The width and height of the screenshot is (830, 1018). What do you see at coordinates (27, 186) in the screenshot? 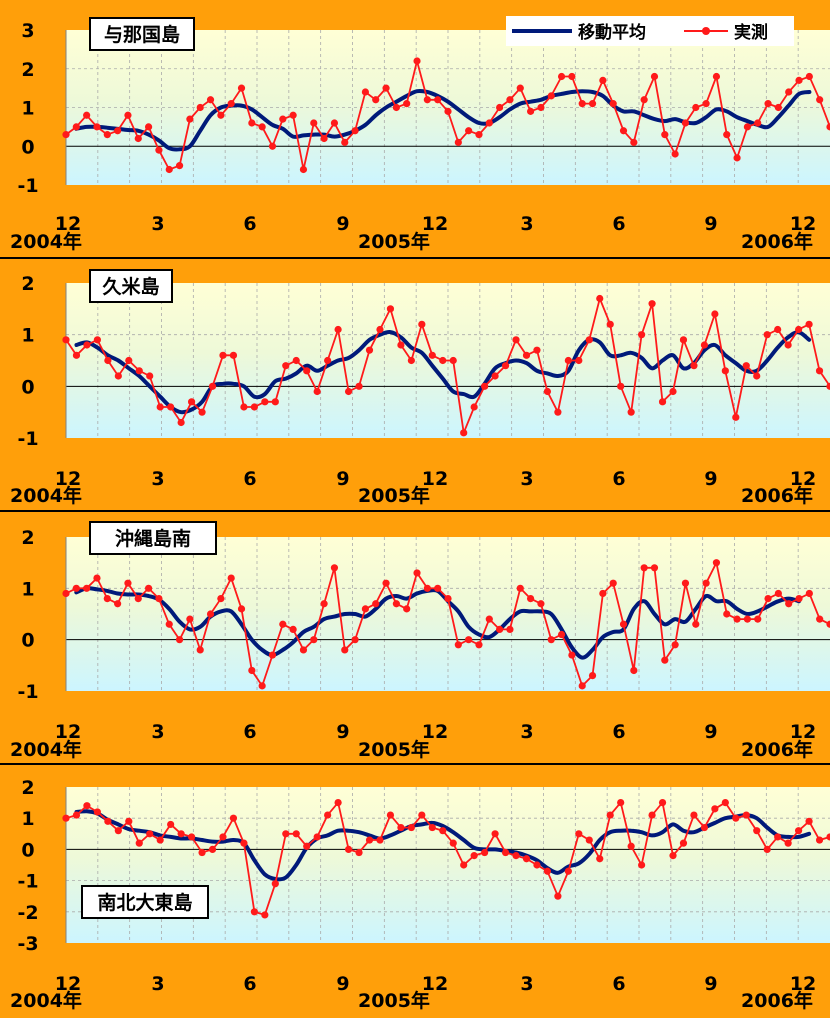
I see `y-tick-label: -1` at bounding box center [27, 186].